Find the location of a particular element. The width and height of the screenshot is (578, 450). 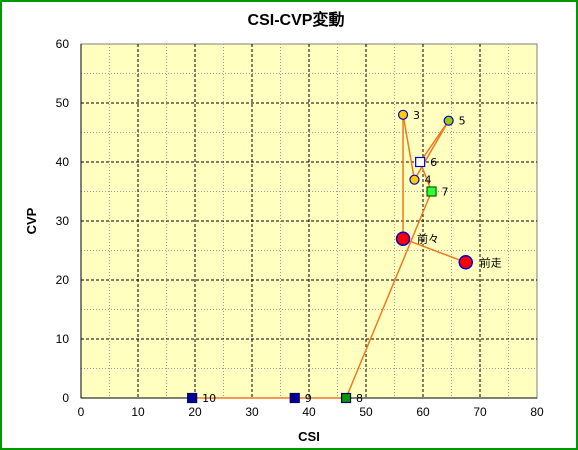

point-label: 4 is located at coordinates (427, 180).